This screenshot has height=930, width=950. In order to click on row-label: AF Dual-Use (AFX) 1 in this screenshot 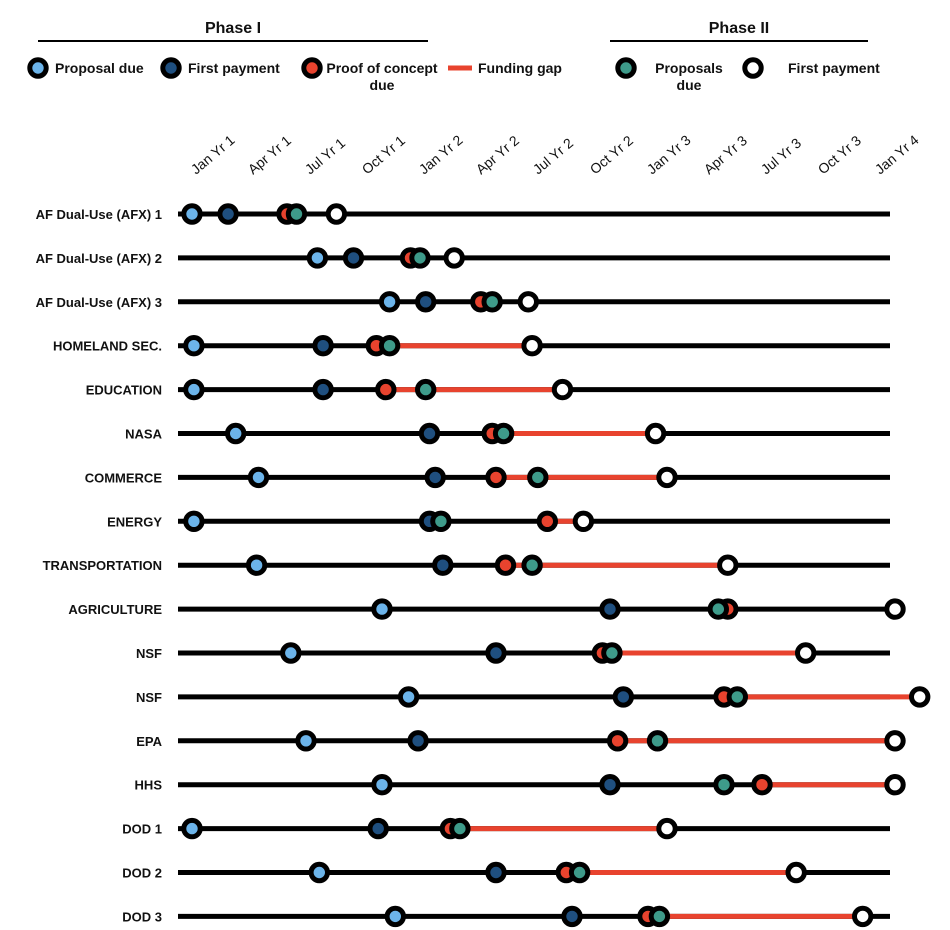, I will do `click(99, 214)`.